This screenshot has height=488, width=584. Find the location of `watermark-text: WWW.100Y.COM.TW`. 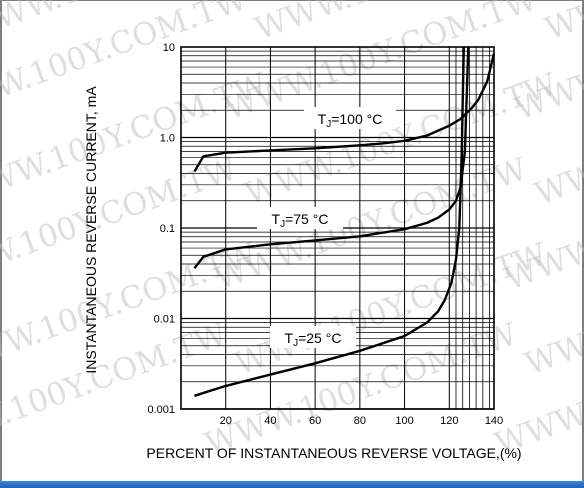

watermark-text: WWW.100Y.COM.TW is located at coordinates (562, 24).